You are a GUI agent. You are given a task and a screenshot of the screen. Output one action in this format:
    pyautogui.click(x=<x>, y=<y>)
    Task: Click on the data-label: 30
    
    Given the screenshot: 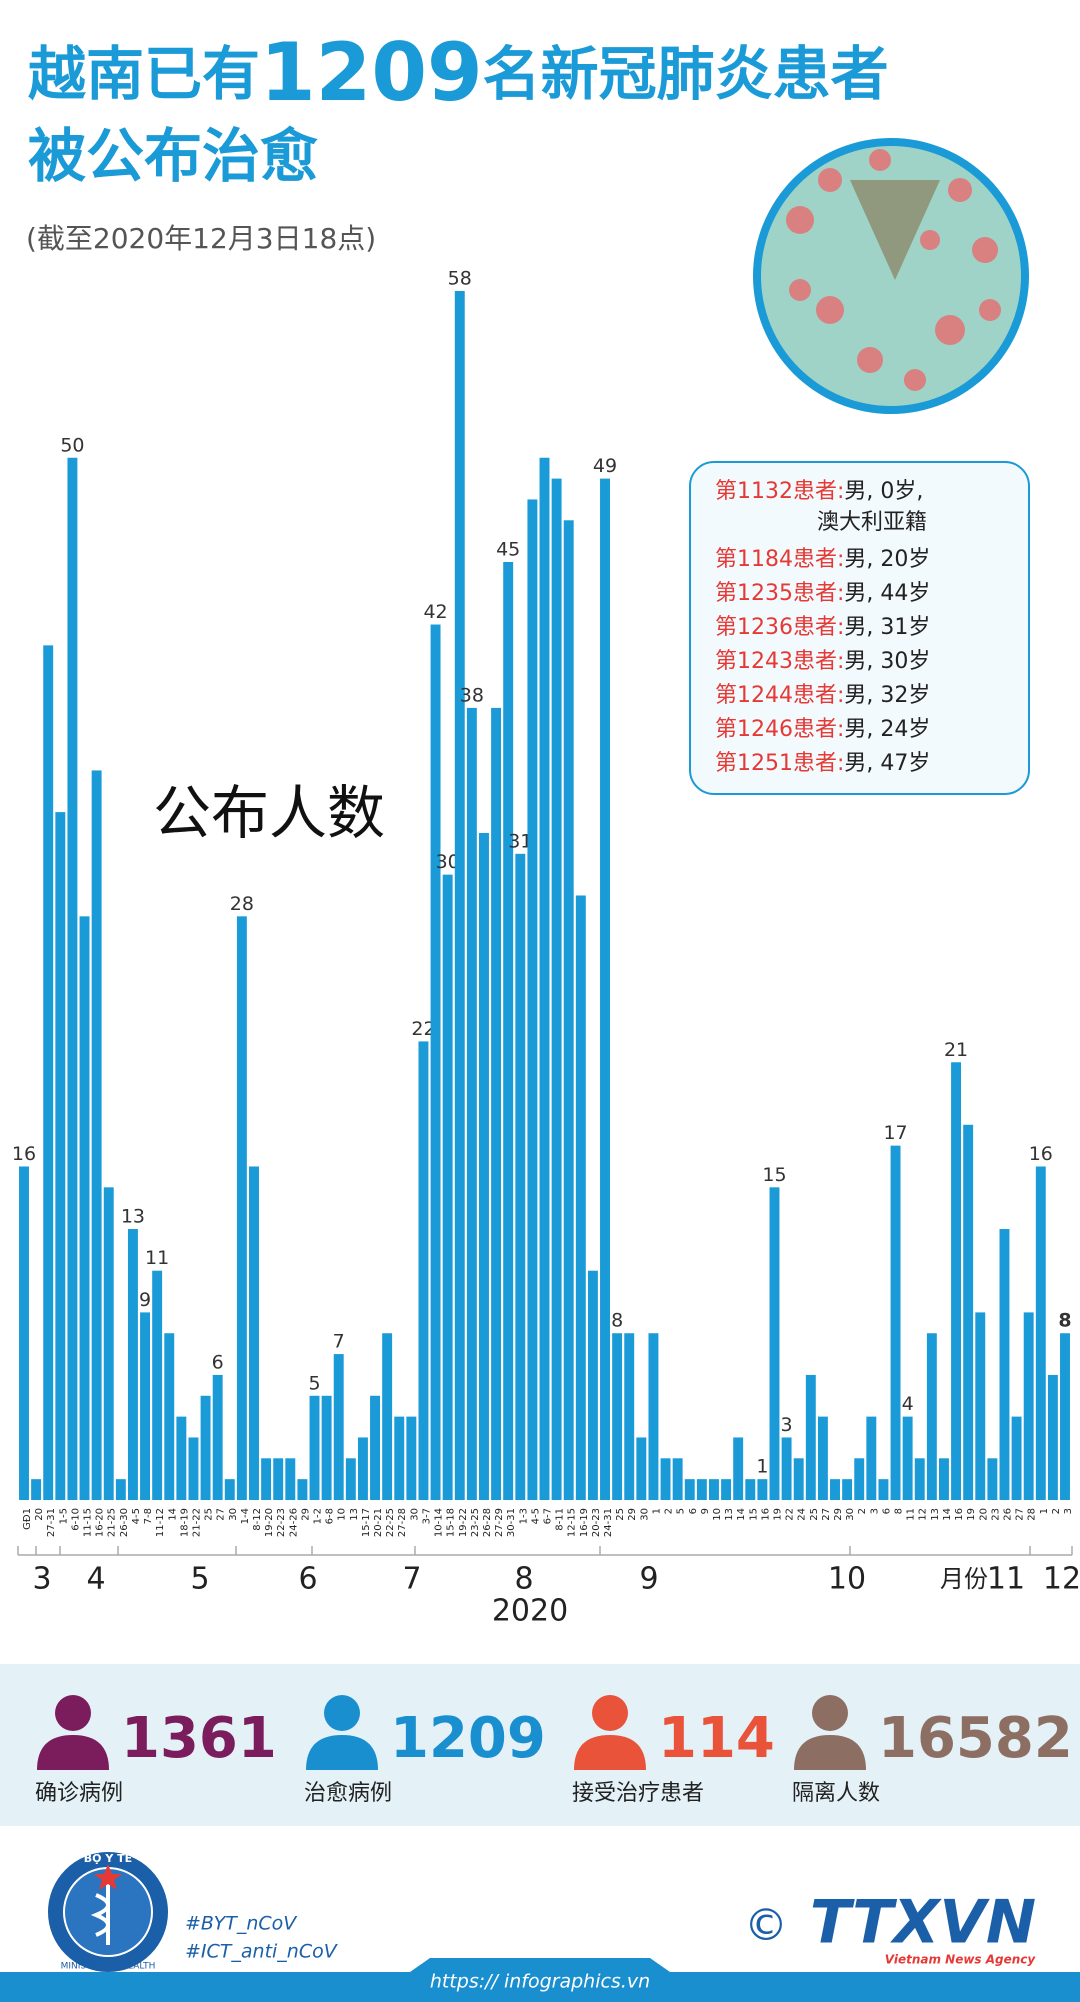 What is the action you would take?
    pyautogui.click(x=448, y=862)
    